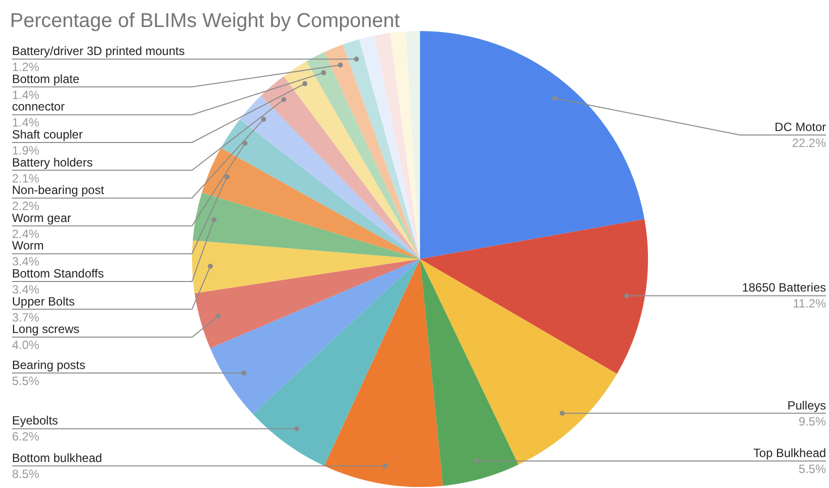  What do you see at coordinates (26, 473) in the screenshot?
I see `data-label: 8.5%` at bounding box center [26, 473].